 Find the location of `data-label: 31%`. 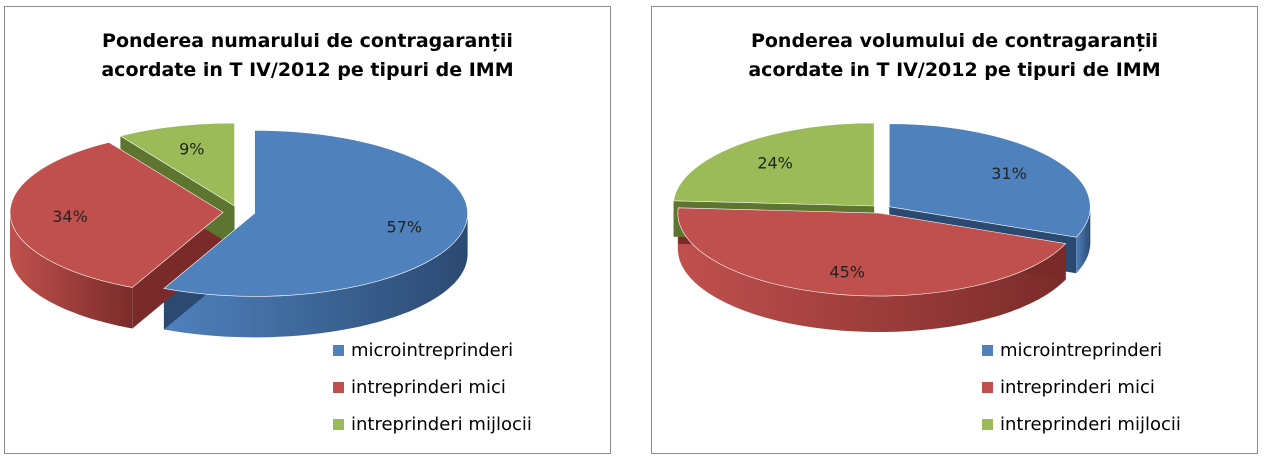

data-label: 31% is located at coordinates (1009, 173).